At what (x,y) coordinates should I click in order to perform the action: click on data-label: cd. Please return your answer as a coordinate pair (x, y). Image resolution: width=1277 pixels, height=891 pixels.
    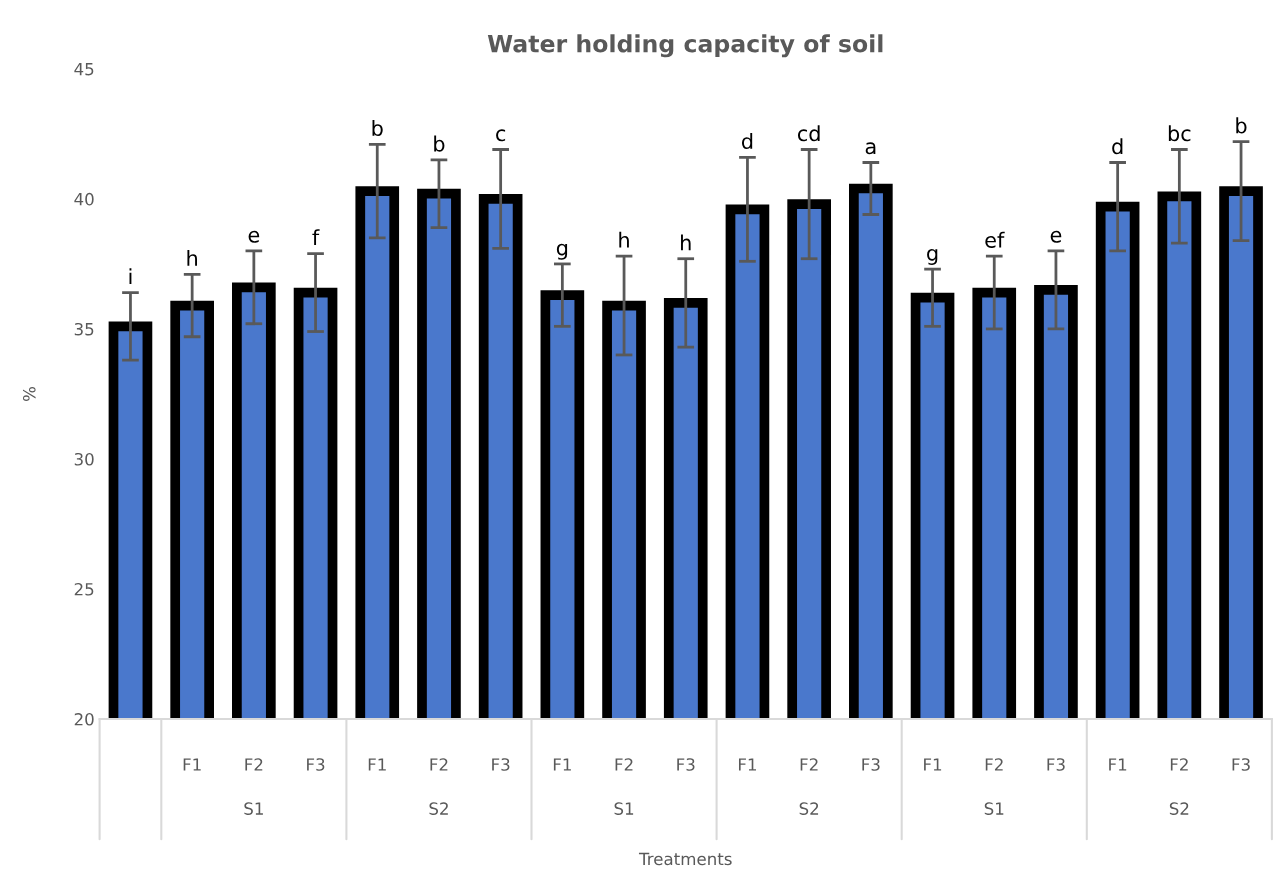
    Looking at the image, I should click on (808, 133).